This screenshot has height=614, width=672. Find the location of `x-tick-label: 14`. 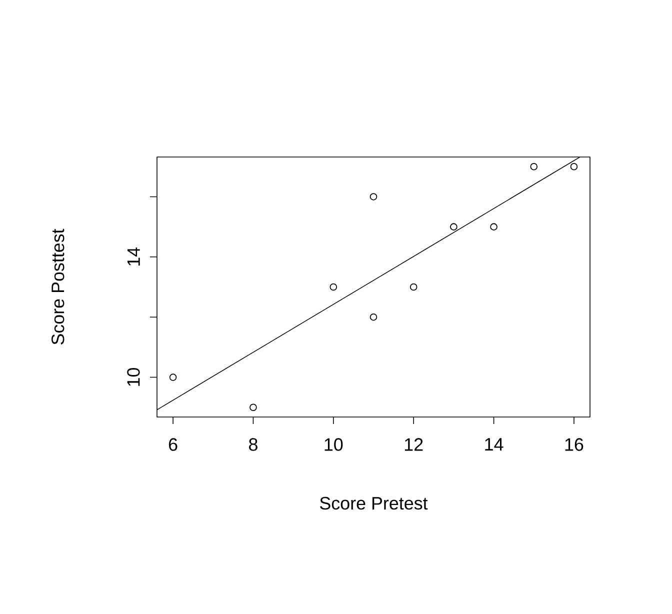

x-tick-label: 14 is located at coordinates (494, 444).